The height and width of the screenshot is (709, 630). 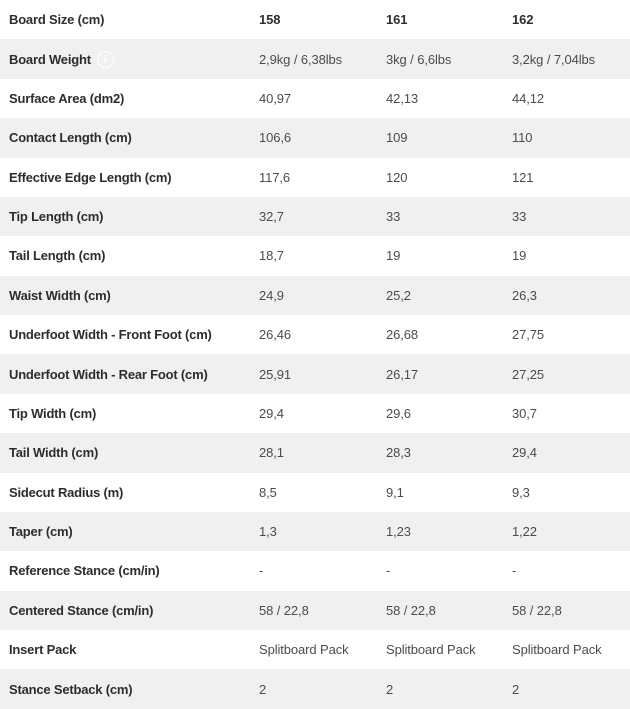 What do you see at coordinates (419, 59) in the screenshot?
I see `spec-value: 3kg / 6,6lbs` at bounding box center [419, 59].